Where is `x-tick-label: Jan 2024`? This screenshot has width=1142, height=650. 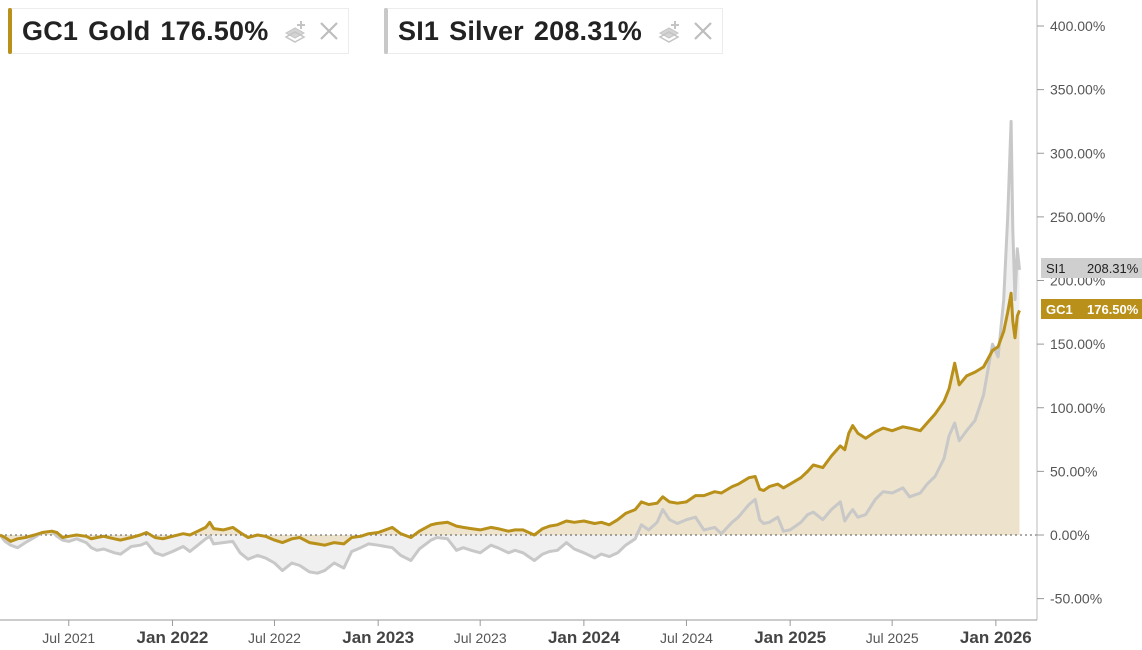 x-tick-label: Jan 2024 is located at coordinates (584, 637).